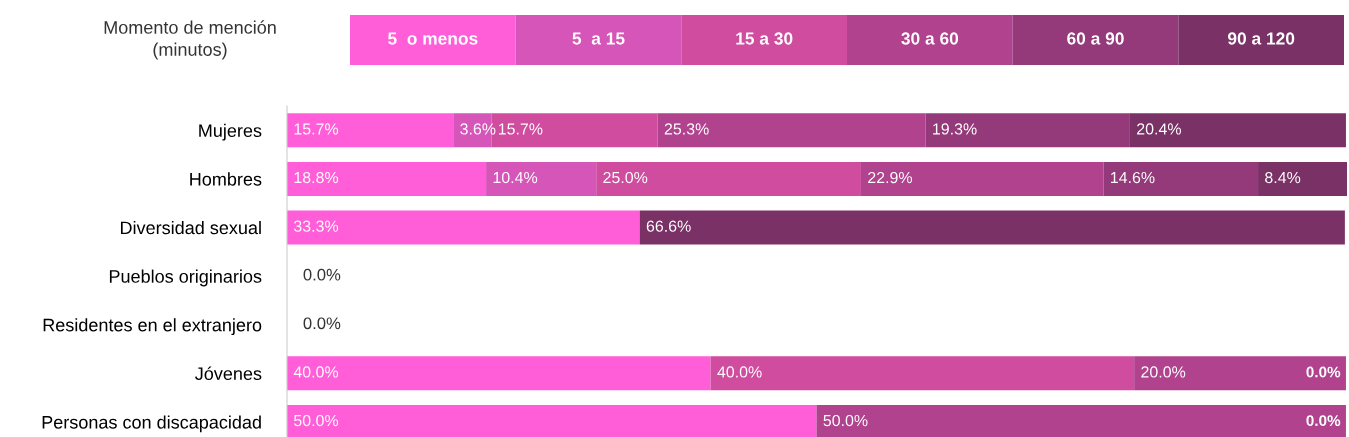  Describe the element at coordinates (433, 38) in the screenshot. I see `text: 5 o menos` at that location.